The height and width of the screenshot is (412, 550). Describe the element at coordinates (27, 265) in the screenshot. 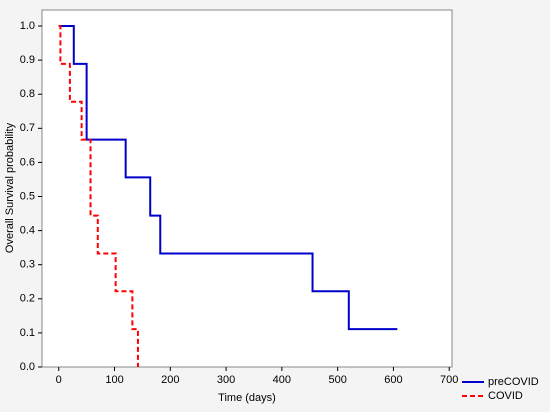

I see `y-tick-label: 0.3` at that location.